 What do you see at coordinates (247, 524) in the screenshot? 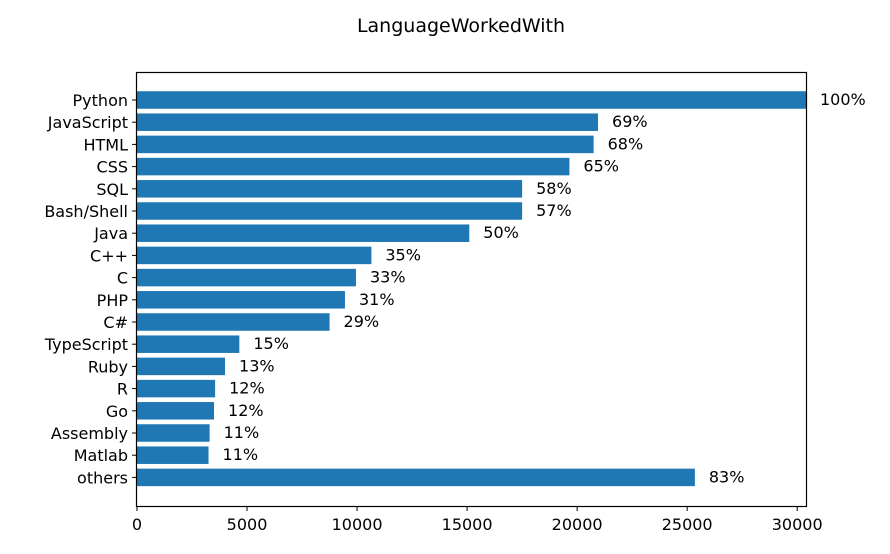
I see `x-tick-label: 5000` at bounding box center [247, 524].